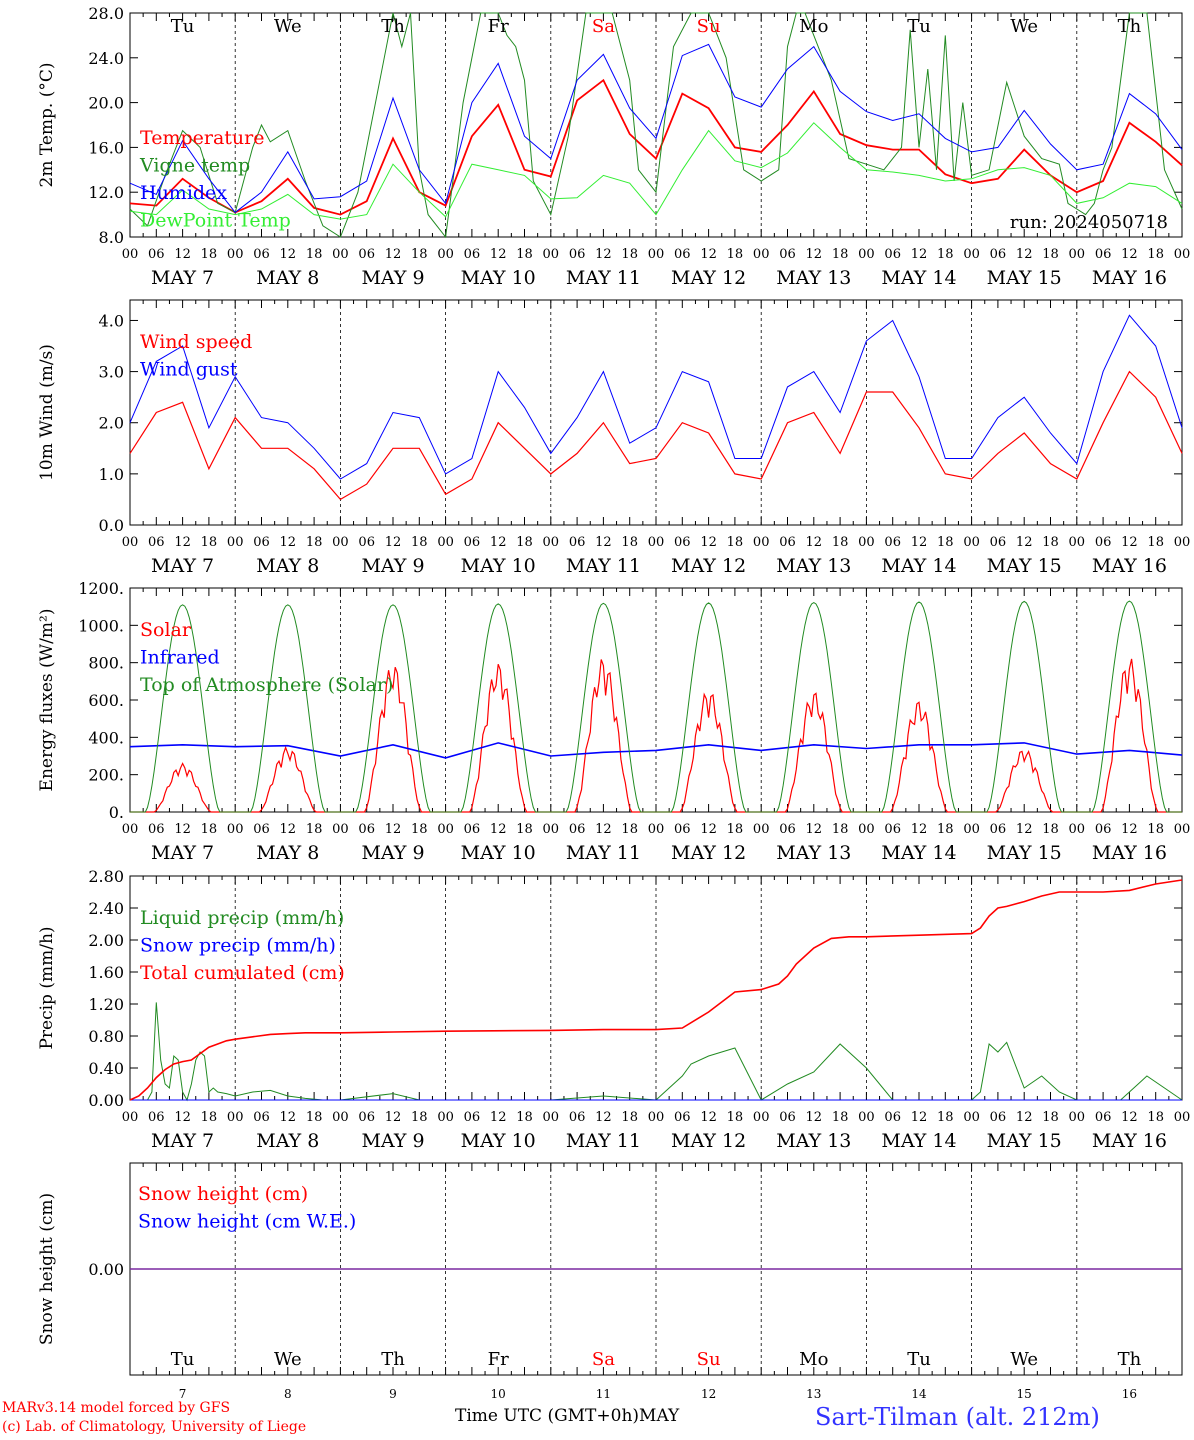  I want to click on y-axis-label: Energy fluxes (W/m²), so click(47, 700).